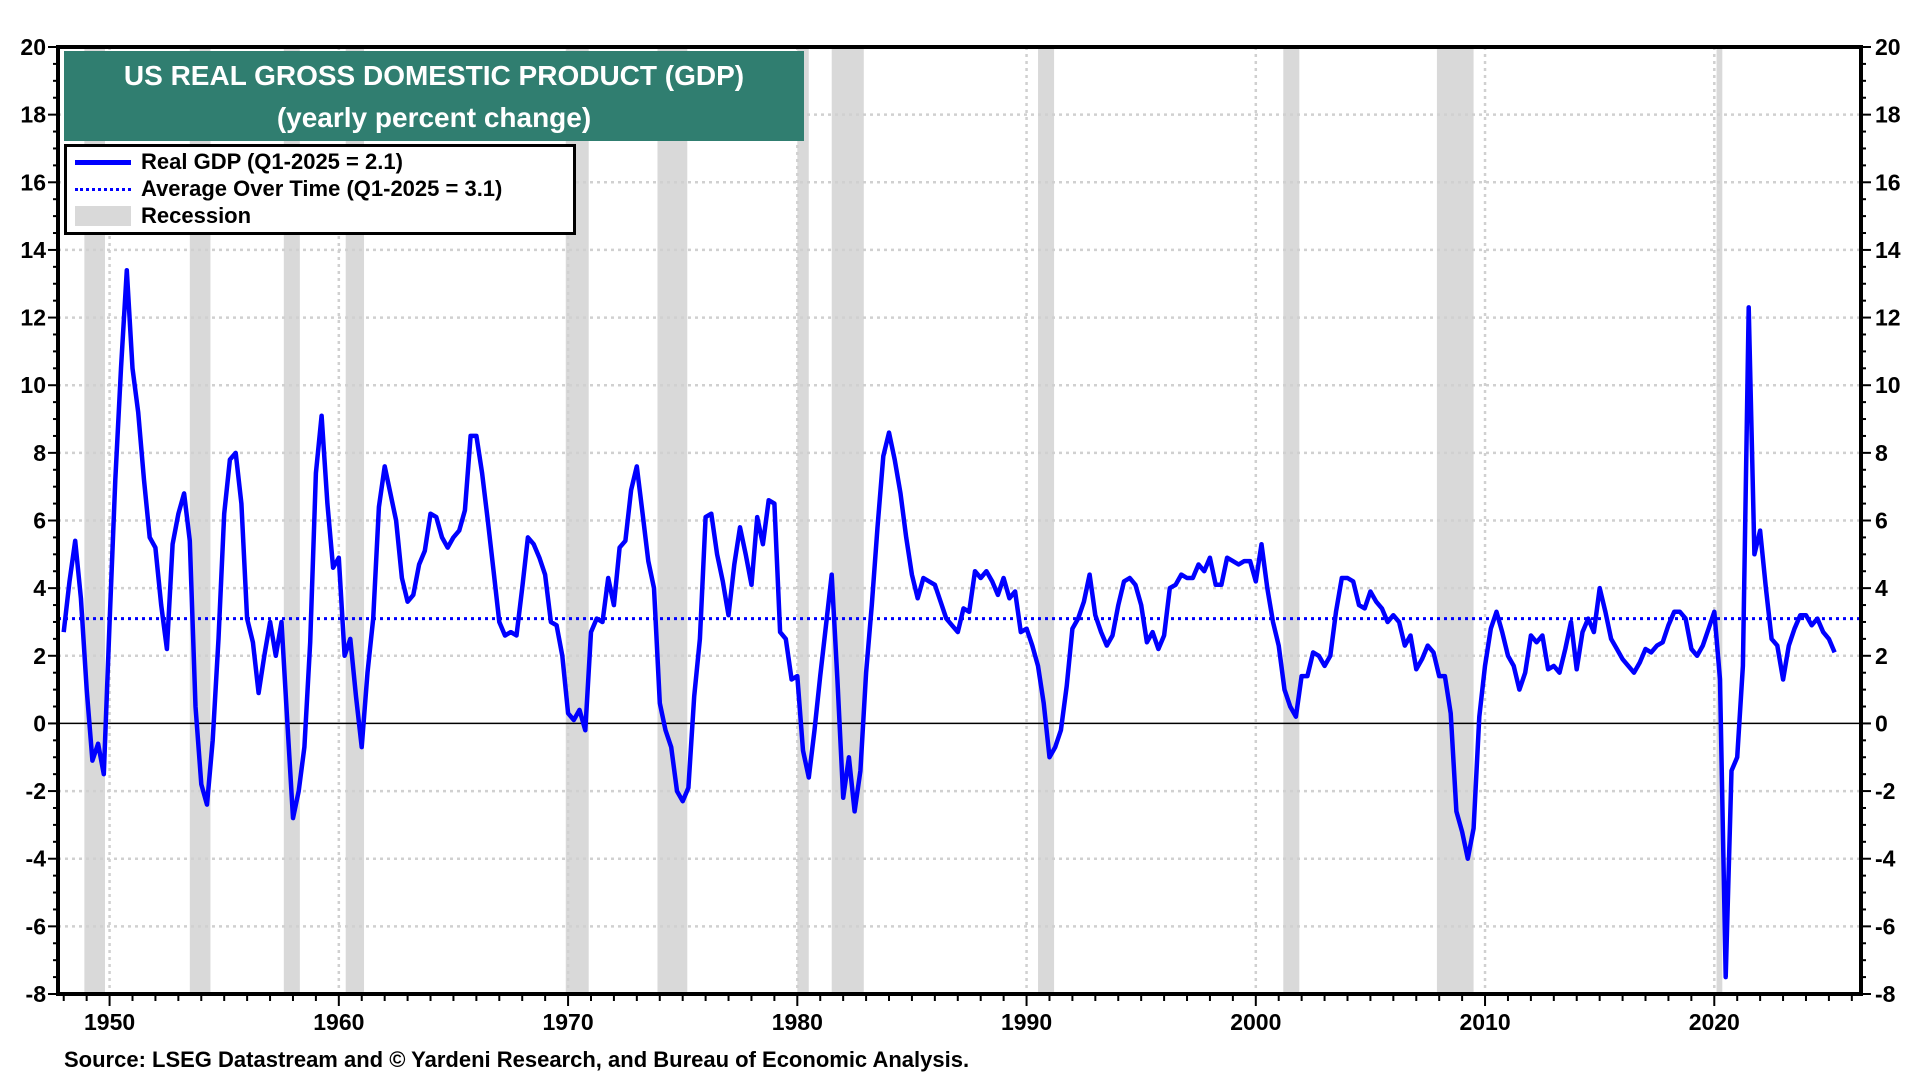 This screenshot has height=1080, width=1920. I want to click on y-tick-label-right: 16, so click(1888, 182).